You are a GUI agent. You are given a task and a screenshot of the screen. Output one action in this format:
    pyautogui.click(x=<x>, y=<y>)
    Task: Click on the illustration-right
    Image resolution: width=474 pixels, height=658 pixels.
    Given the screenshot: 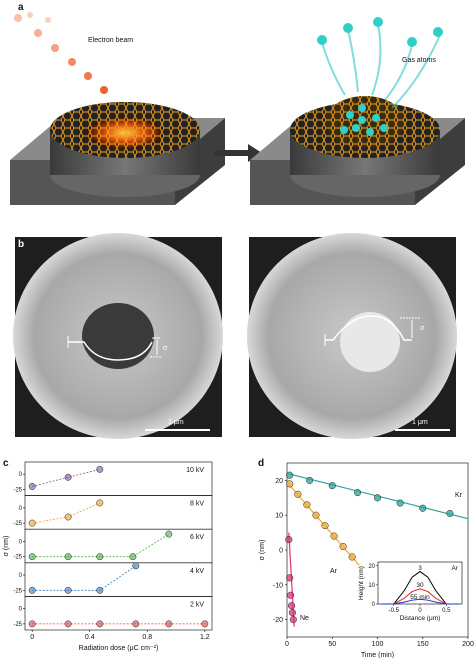 What is the action you would take?
    pyautogui.click(x=357, y=111)
    